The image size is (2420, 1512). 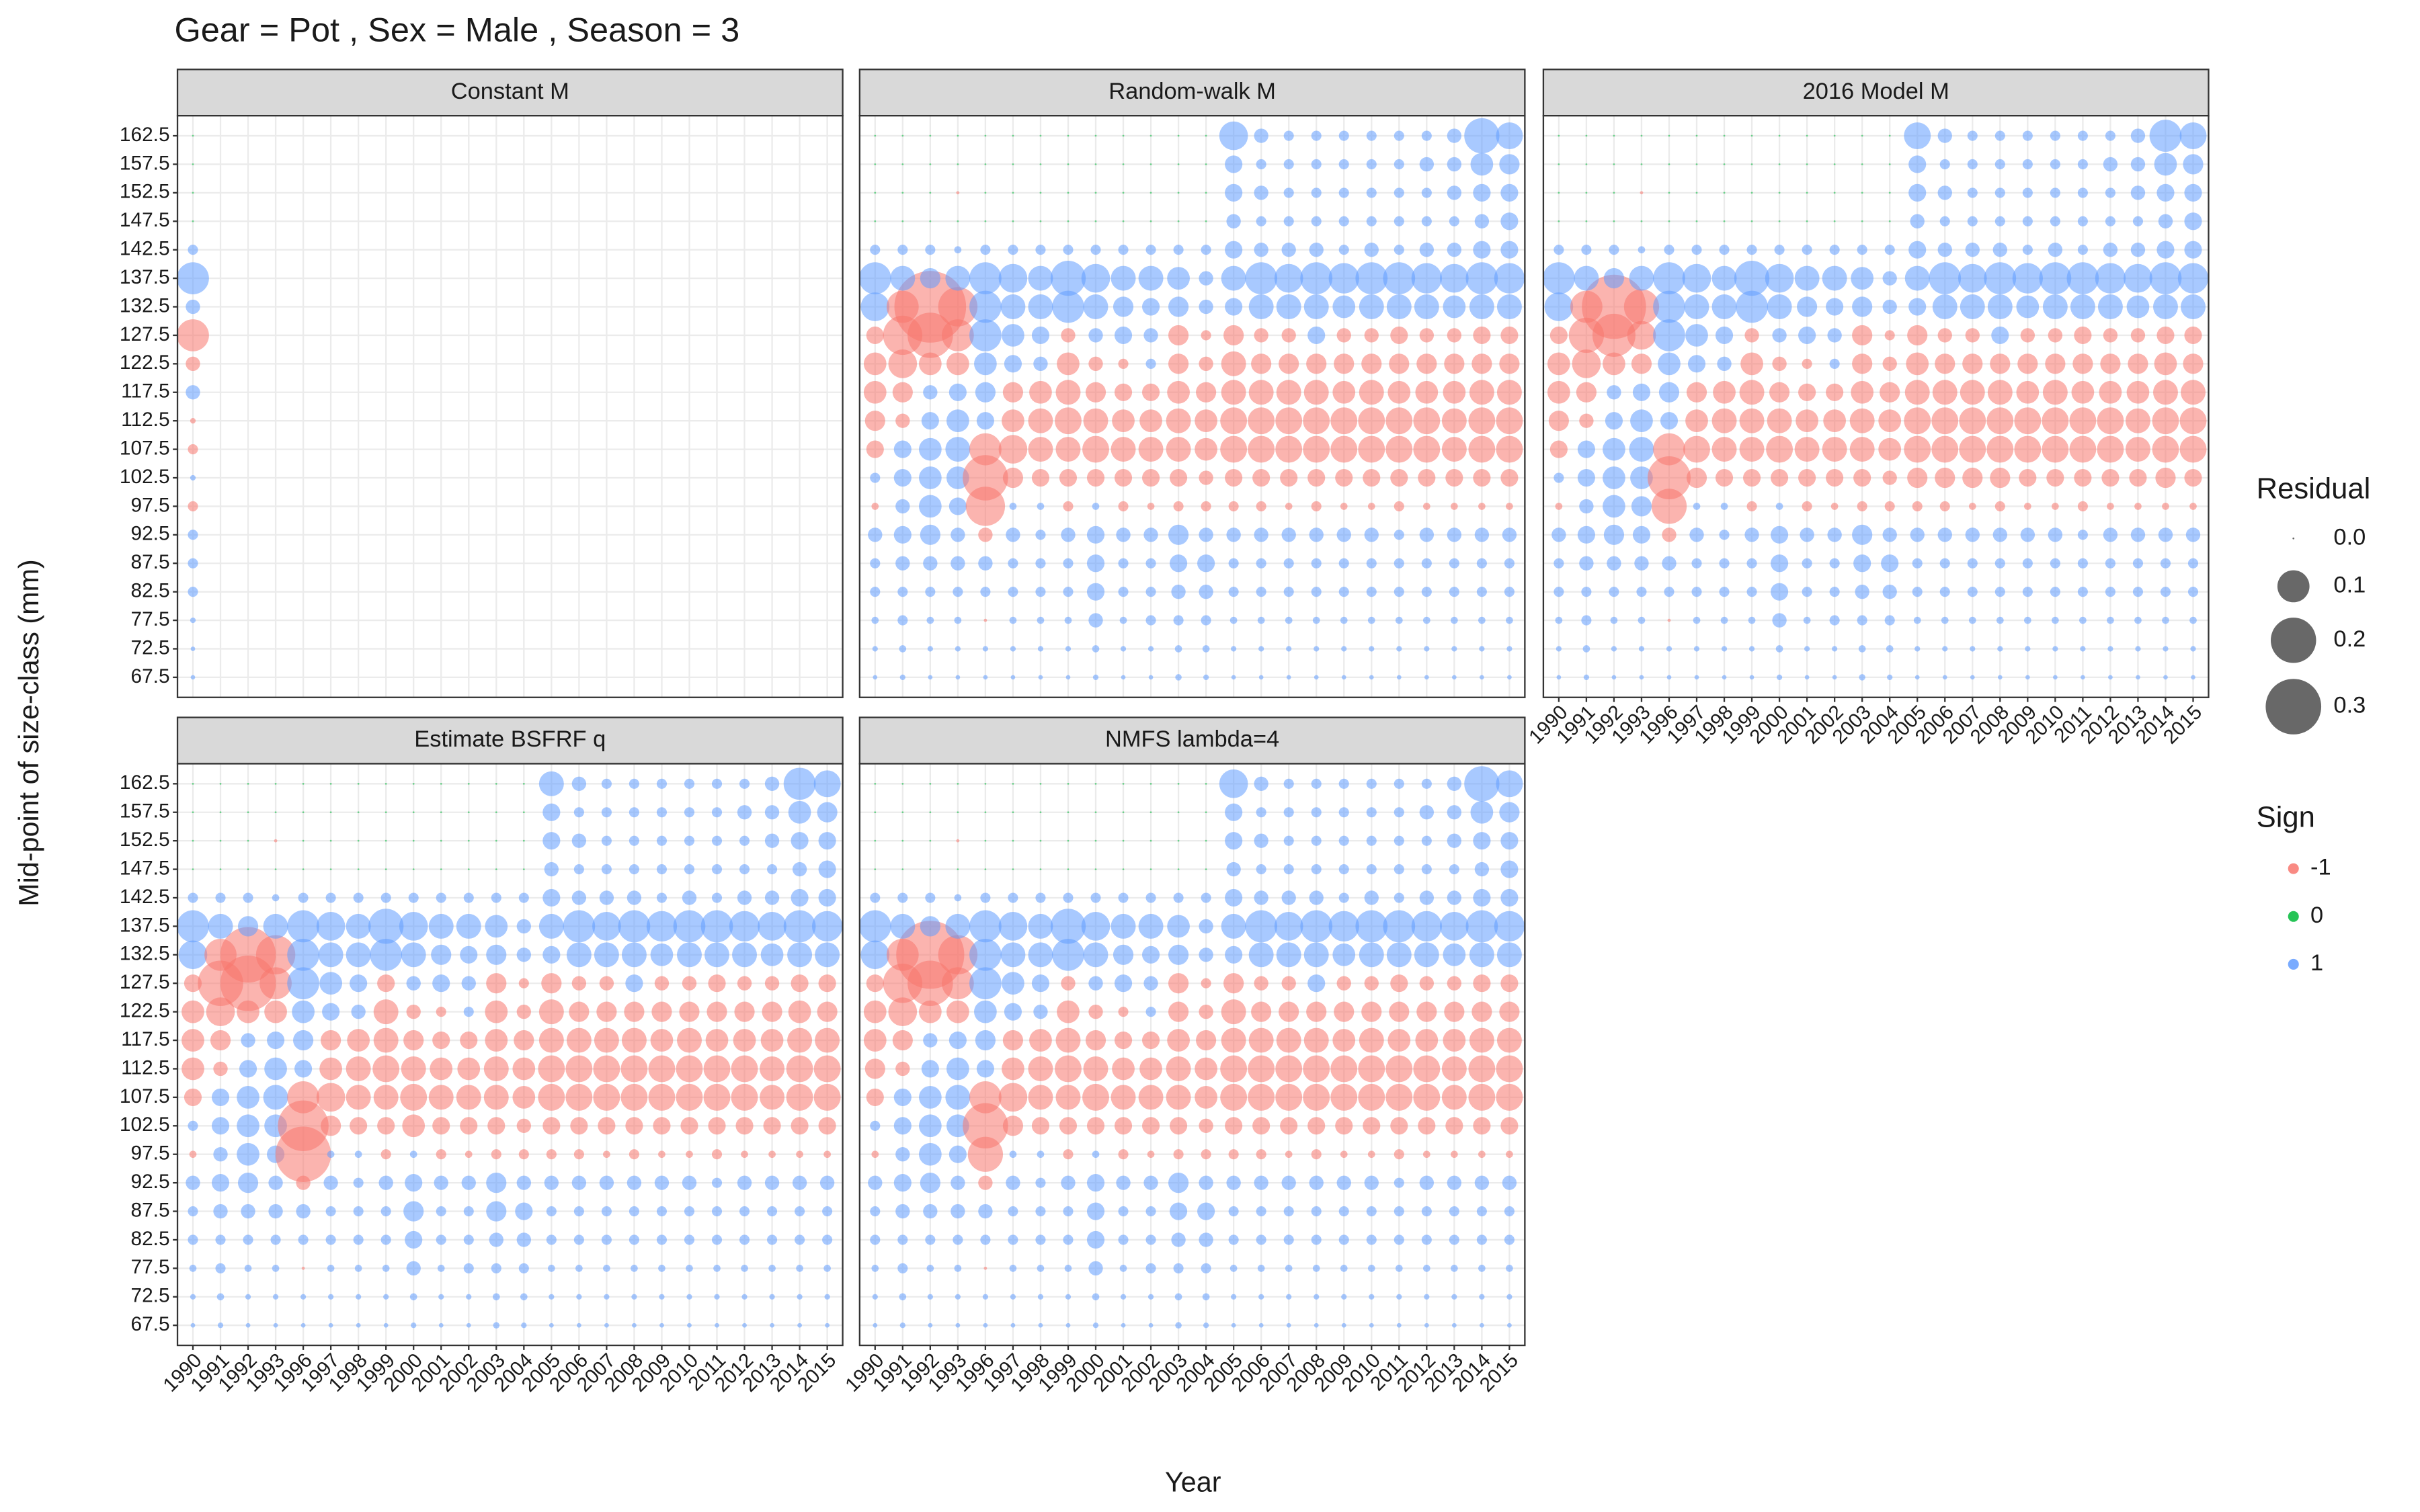 I want to click on y-tick-label: 92.5, so click(x=149, y=534).